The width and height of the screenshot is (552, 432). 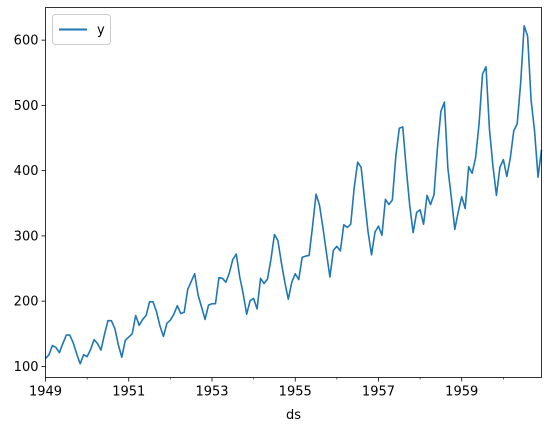 I want to click on x-tick-label: 1959, so click(x=461, y=392).